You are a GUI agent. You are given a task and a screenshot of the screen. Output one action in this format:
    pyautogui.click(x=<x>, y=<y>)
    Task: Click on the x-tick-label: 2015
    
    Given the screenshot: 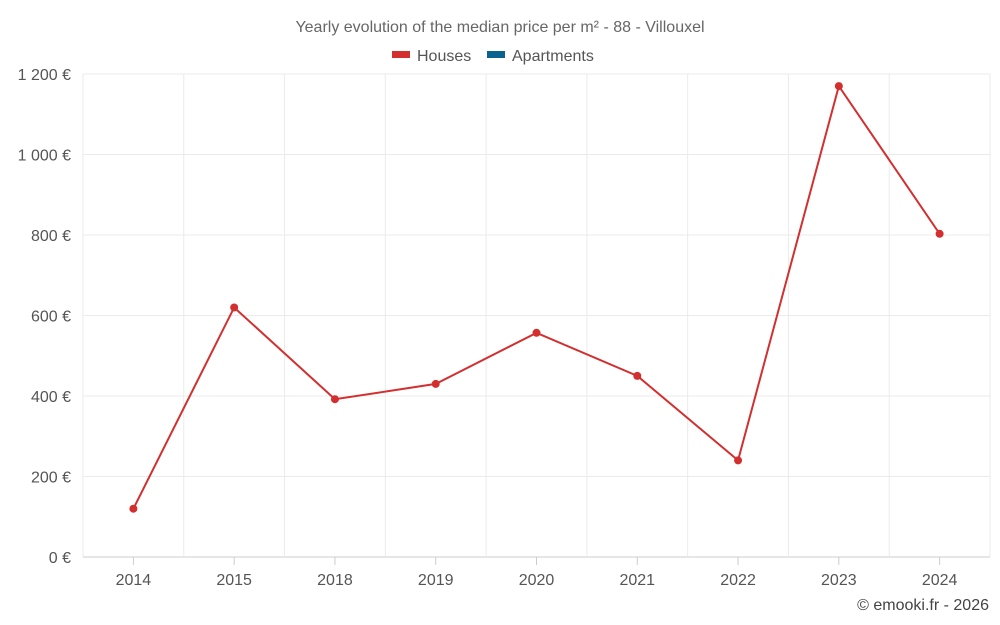 What is the action you would take?
    pyautogui.click(x=234, y=580)
    